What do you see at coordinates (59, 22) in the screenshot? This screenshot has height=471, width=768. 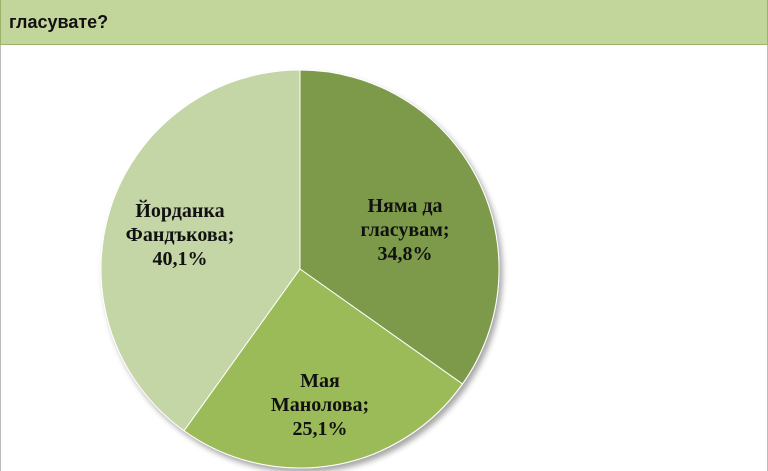 I see `chart-title: гласувате?` at bounding box center [59, 22].